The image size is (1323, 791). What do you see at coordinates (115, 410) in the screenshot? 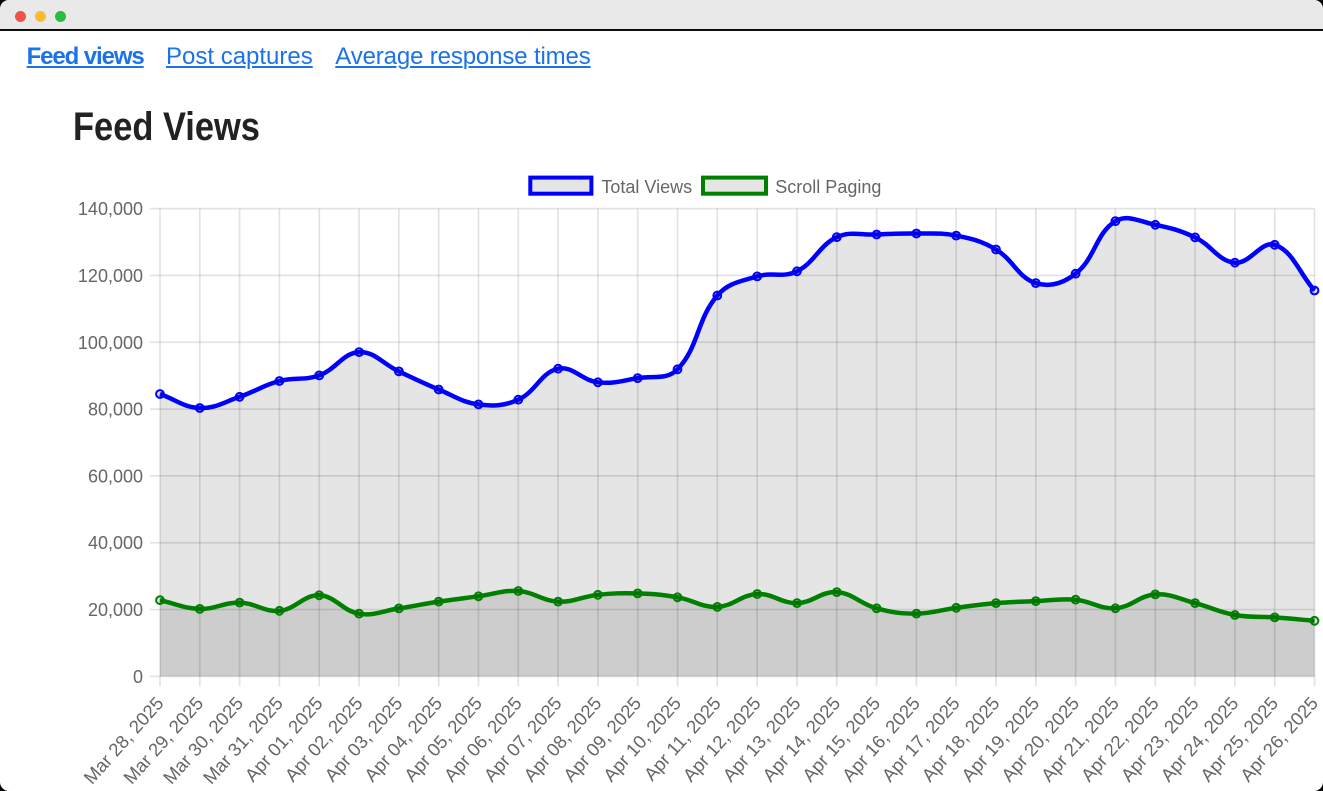
I see `svg-text: 80,000` at bounding box center [115, 410].